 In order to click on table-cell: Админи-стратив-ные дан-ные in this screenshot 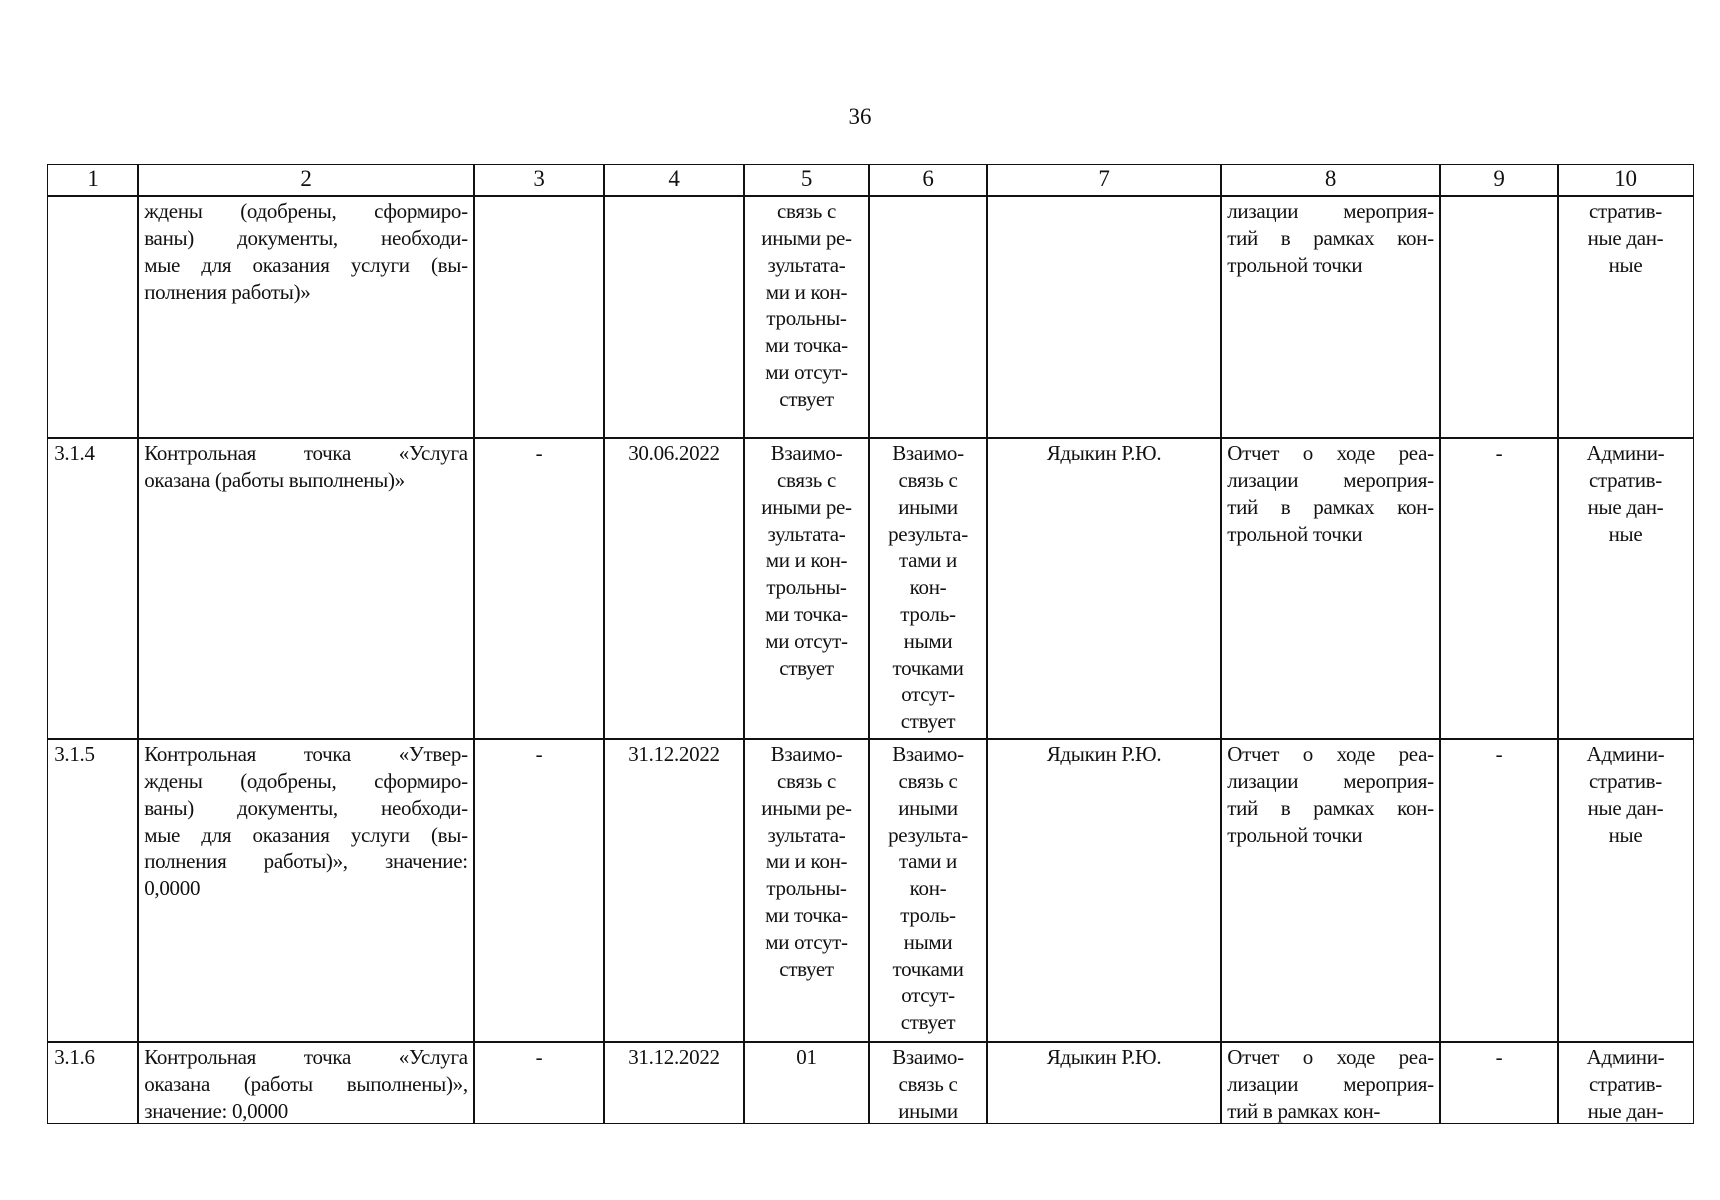, I will do `click(1625, 588)`.